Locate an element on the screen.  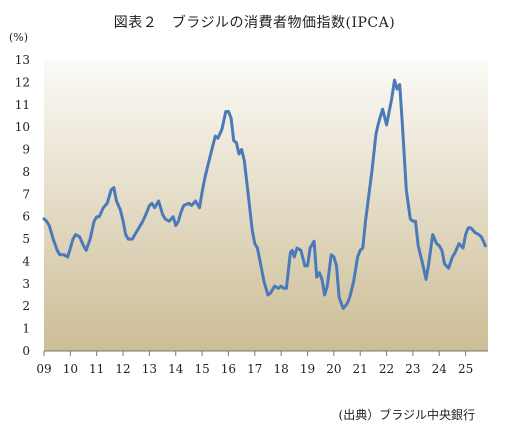
y-tick-label: 8 is located at coordinates (26, 172).